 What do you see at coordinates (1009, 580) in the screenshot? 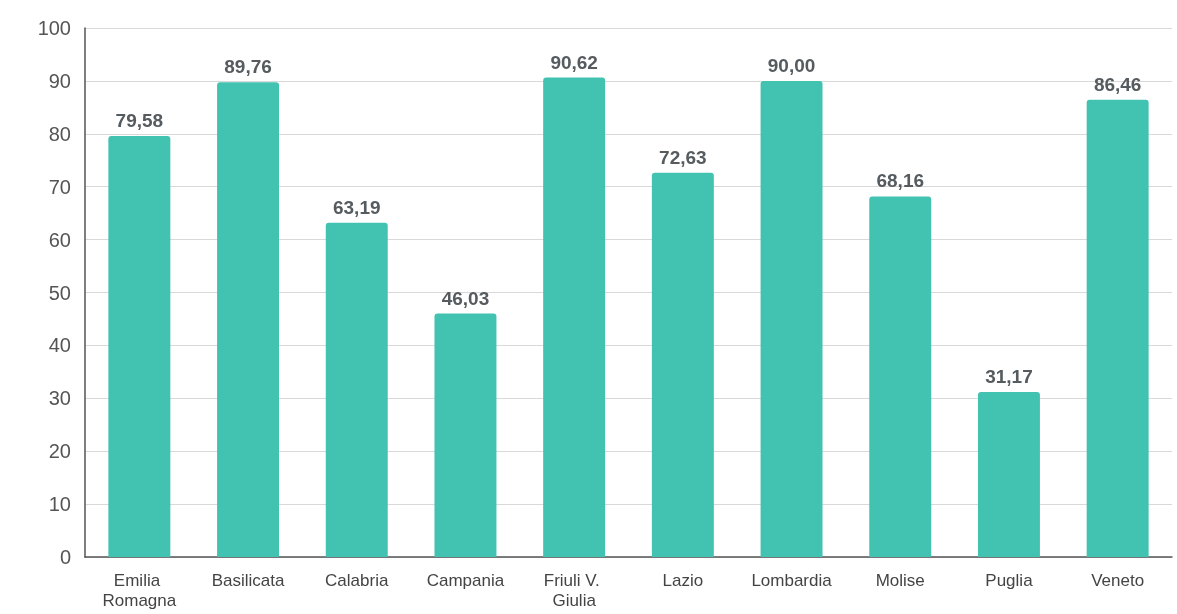
I see `x-tick-label: Puglia` at bounding box center [1009, 580].